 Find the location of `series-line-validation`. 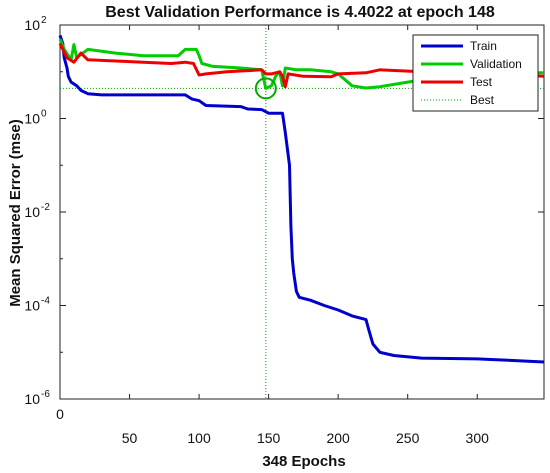

series-line-validation is located at coordinates (301, 64).